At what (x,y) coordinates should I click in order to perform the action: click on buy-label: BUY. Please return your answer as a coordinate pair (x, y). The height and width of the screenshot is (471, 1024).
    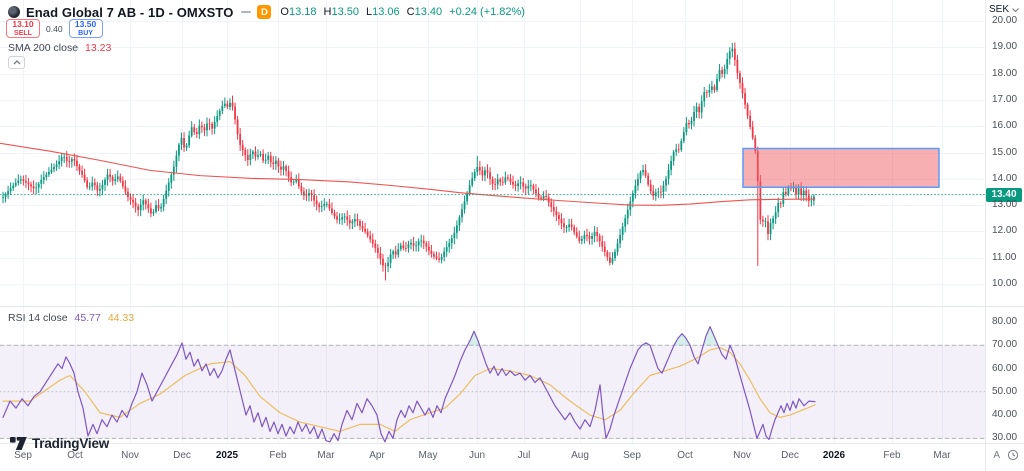
    Looking at the image, I should click on (85, 33).